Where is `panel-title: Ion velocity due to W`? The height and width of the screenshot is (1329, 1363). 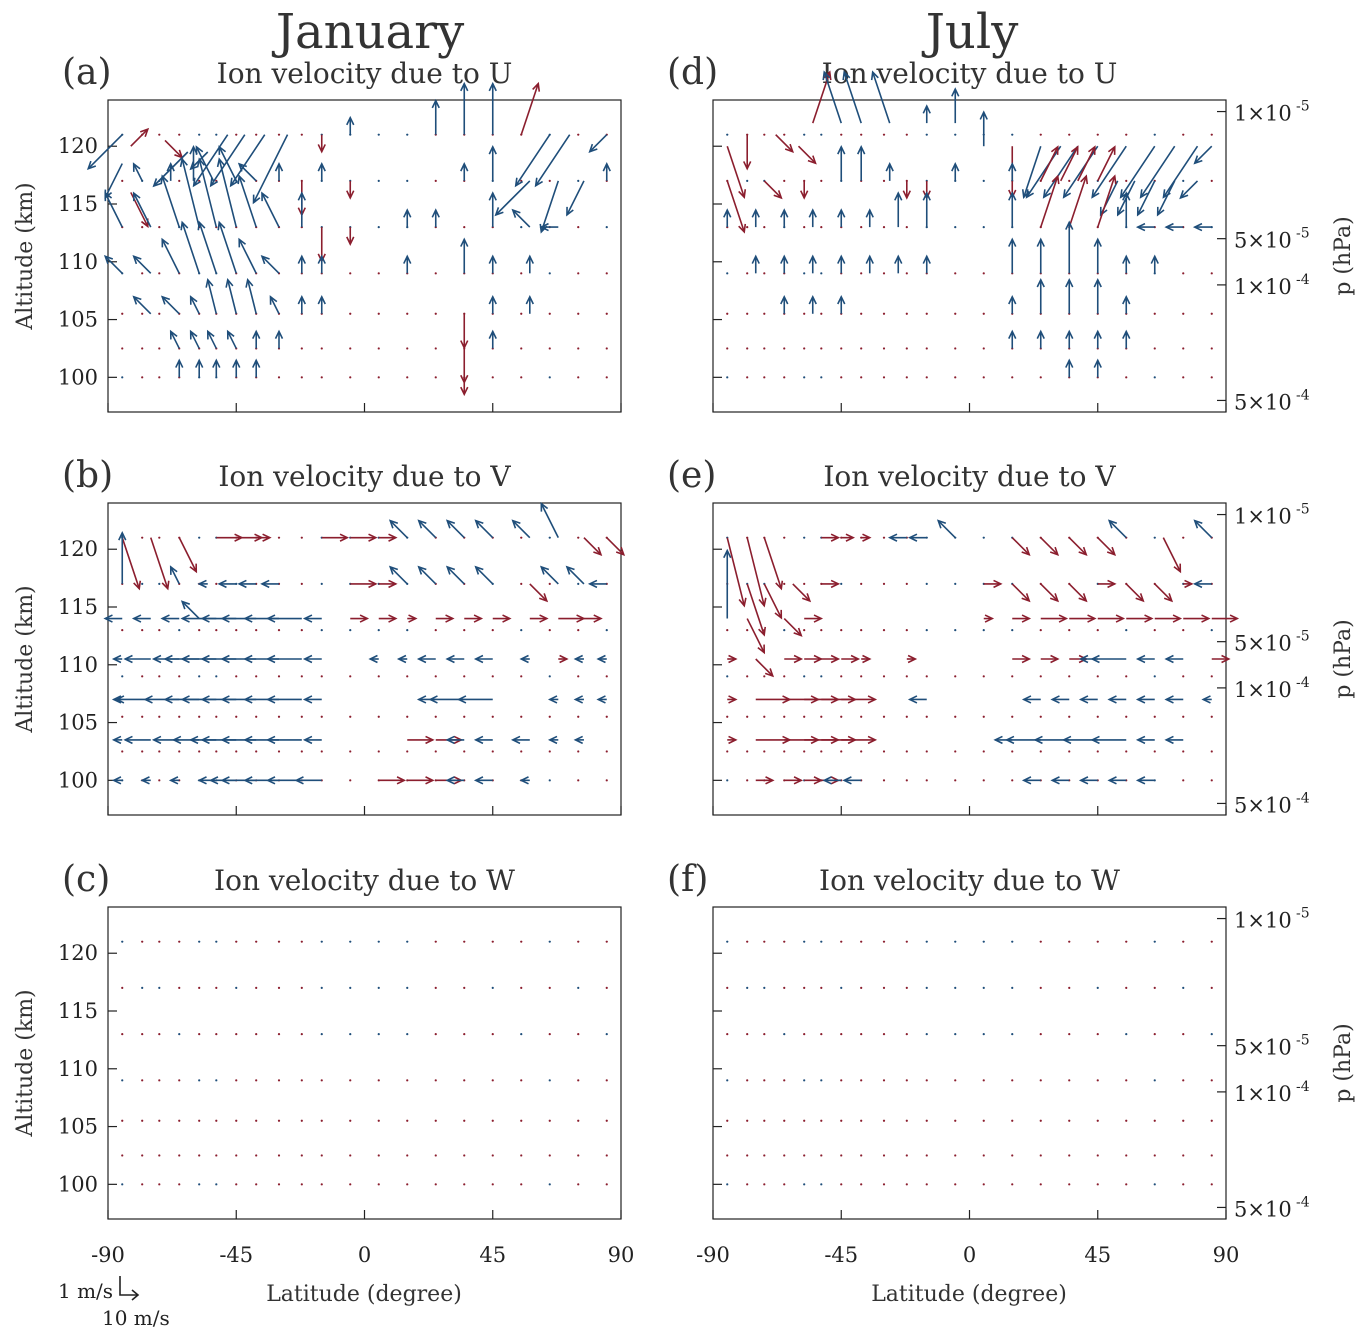
panel-title: Ion velocity due to W is located at coordinates (969, 880).